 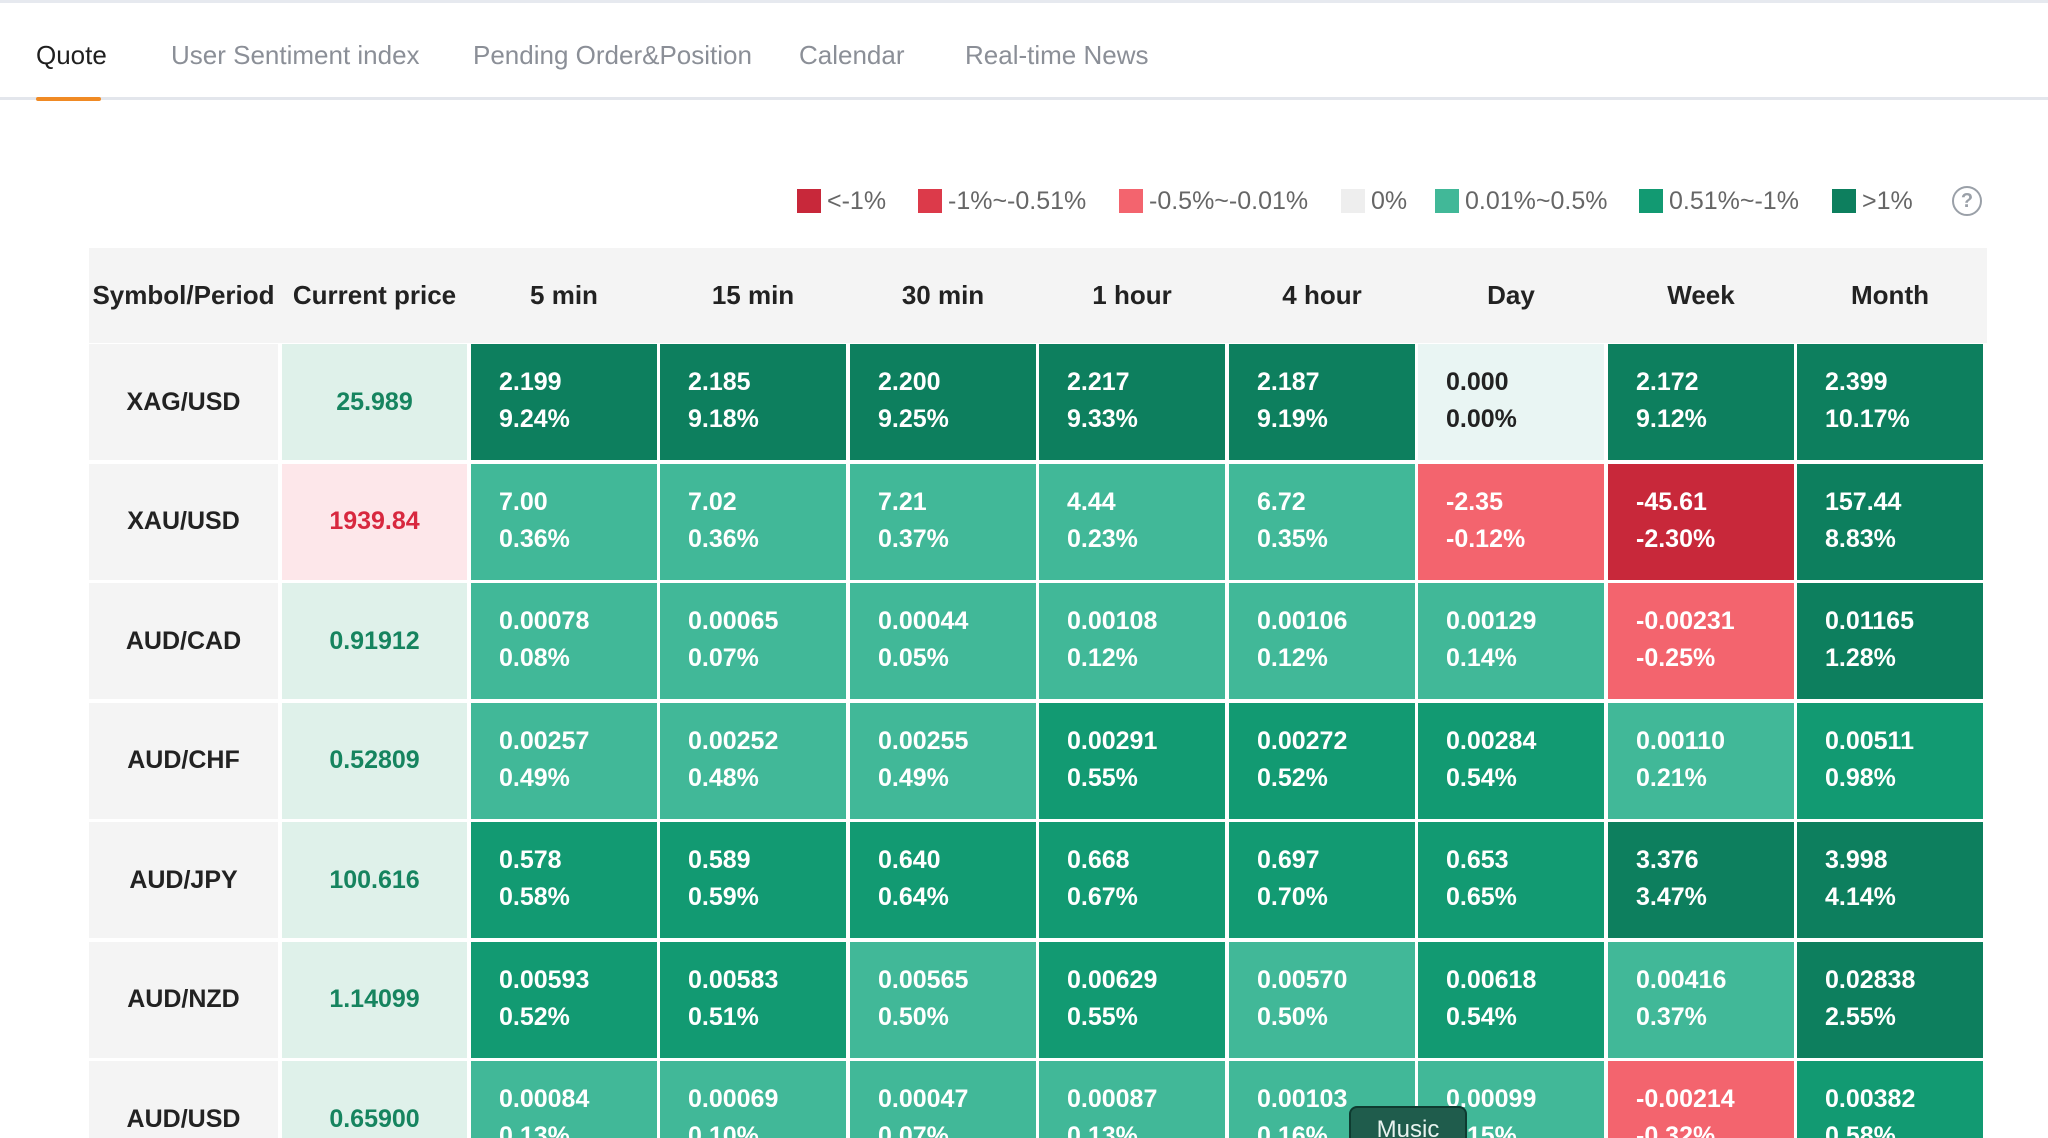 What do you see at coordinates (183, 641) in the screenshot?
I see `symbol-cell: AUD/CAD` at bounding box center [183, 641].